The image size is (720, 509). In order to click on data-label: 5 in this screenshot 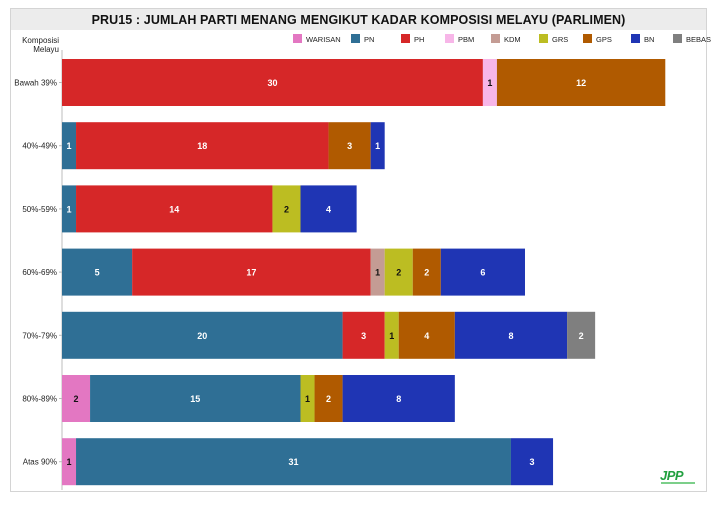, I will do `click(97, 273)`.